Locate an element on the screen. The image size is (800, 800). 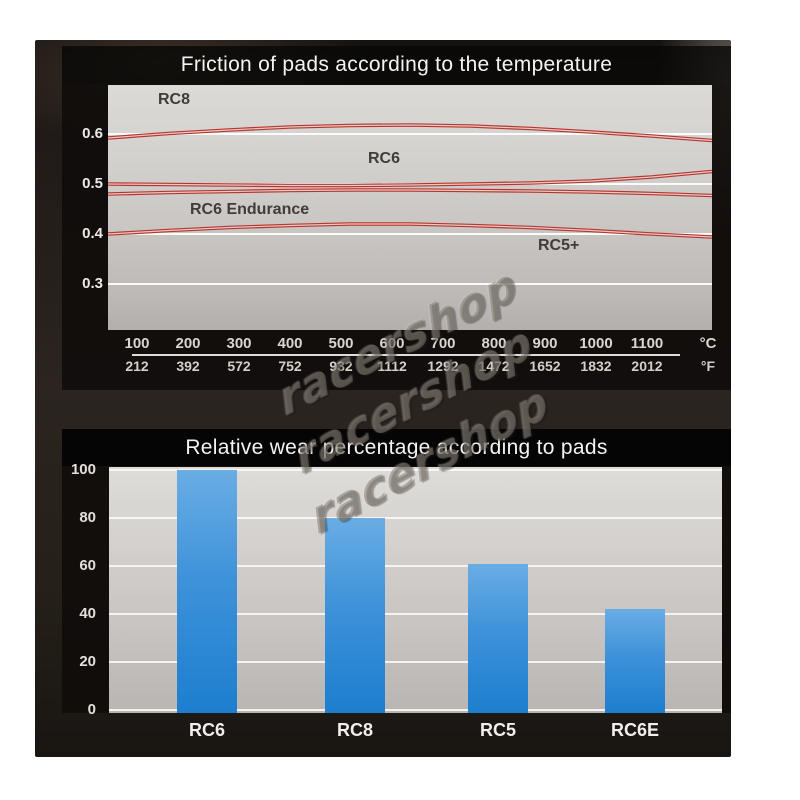
temp-axis-divider is located at coordinates (406, 355).